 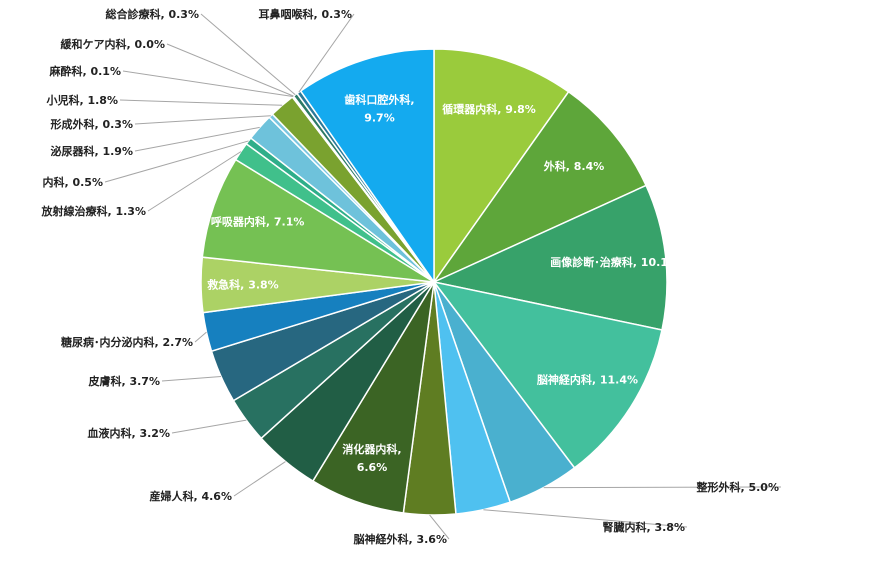 I want to click on slice-label: 小児科, 1.8%, so click(x=81, y=100).